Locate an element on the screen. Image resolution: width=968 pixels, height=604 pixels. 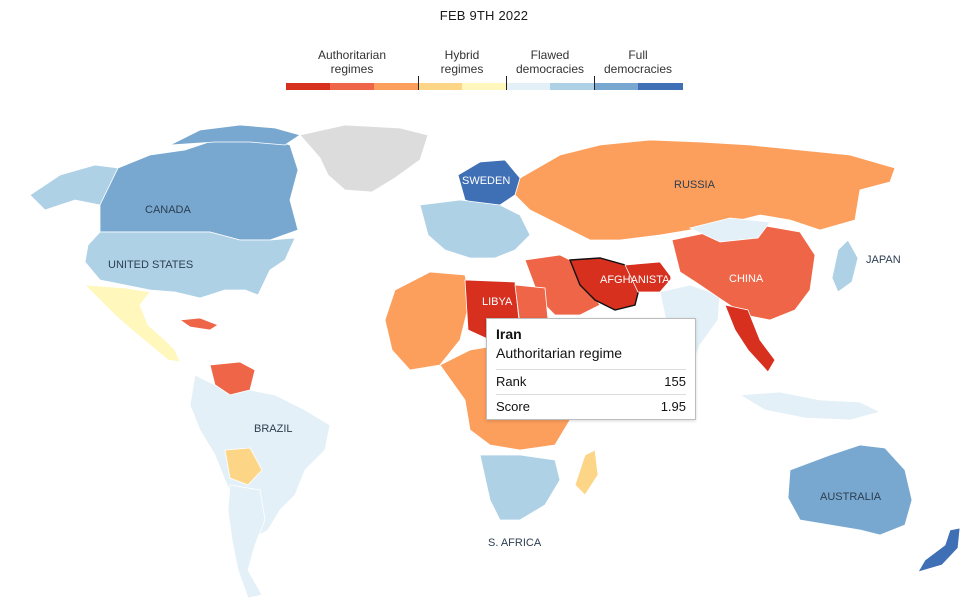
label-russia: RUSSIA is located at coordinates (695, 185).